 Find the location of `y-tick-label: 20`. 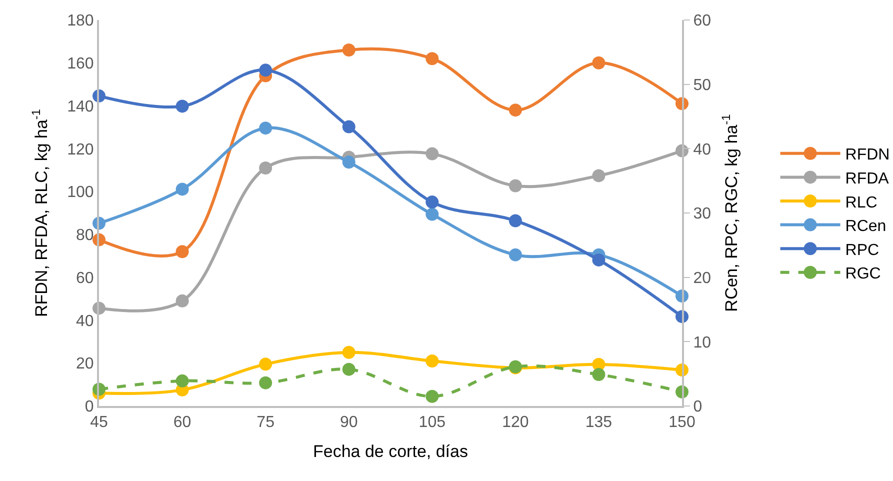

y-tick-label: 20 is located at coordinates (85, 364).